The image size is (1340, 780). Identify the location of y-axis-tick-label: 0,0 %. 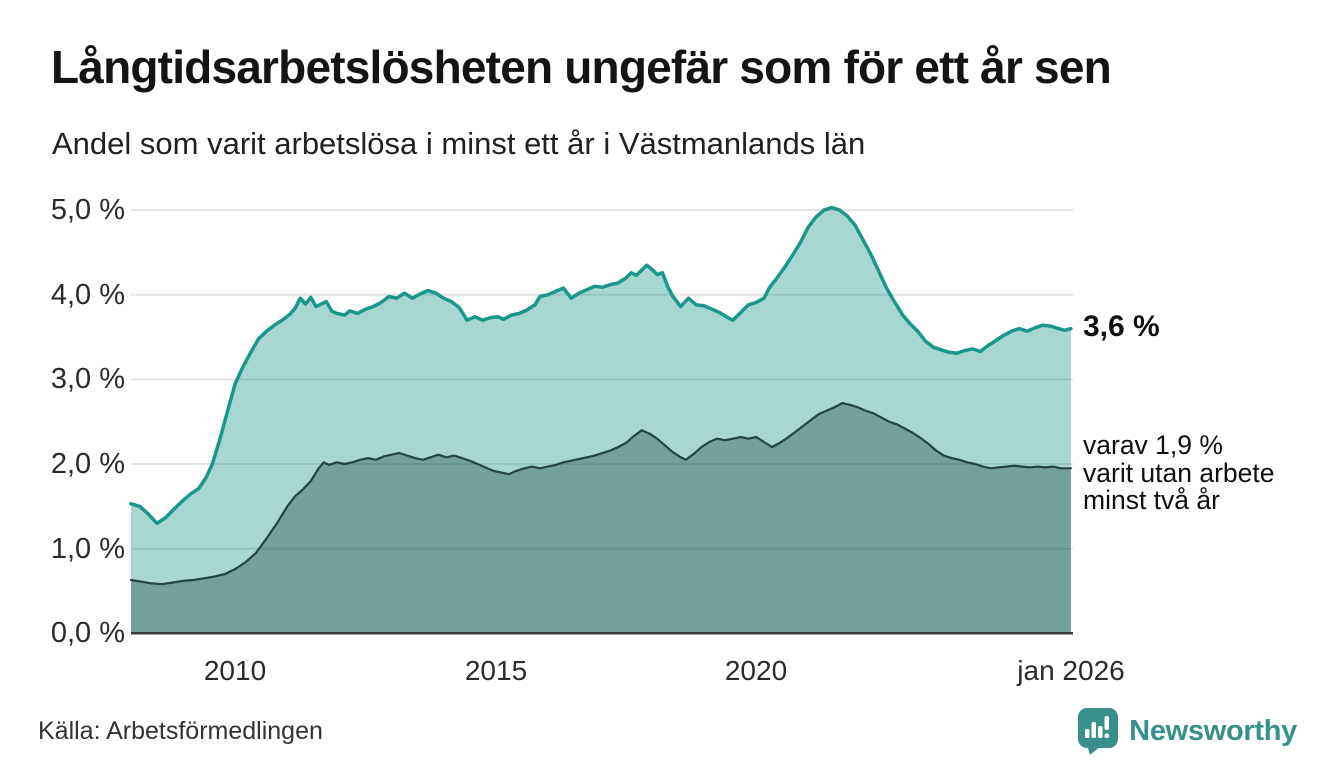
(87, 633).